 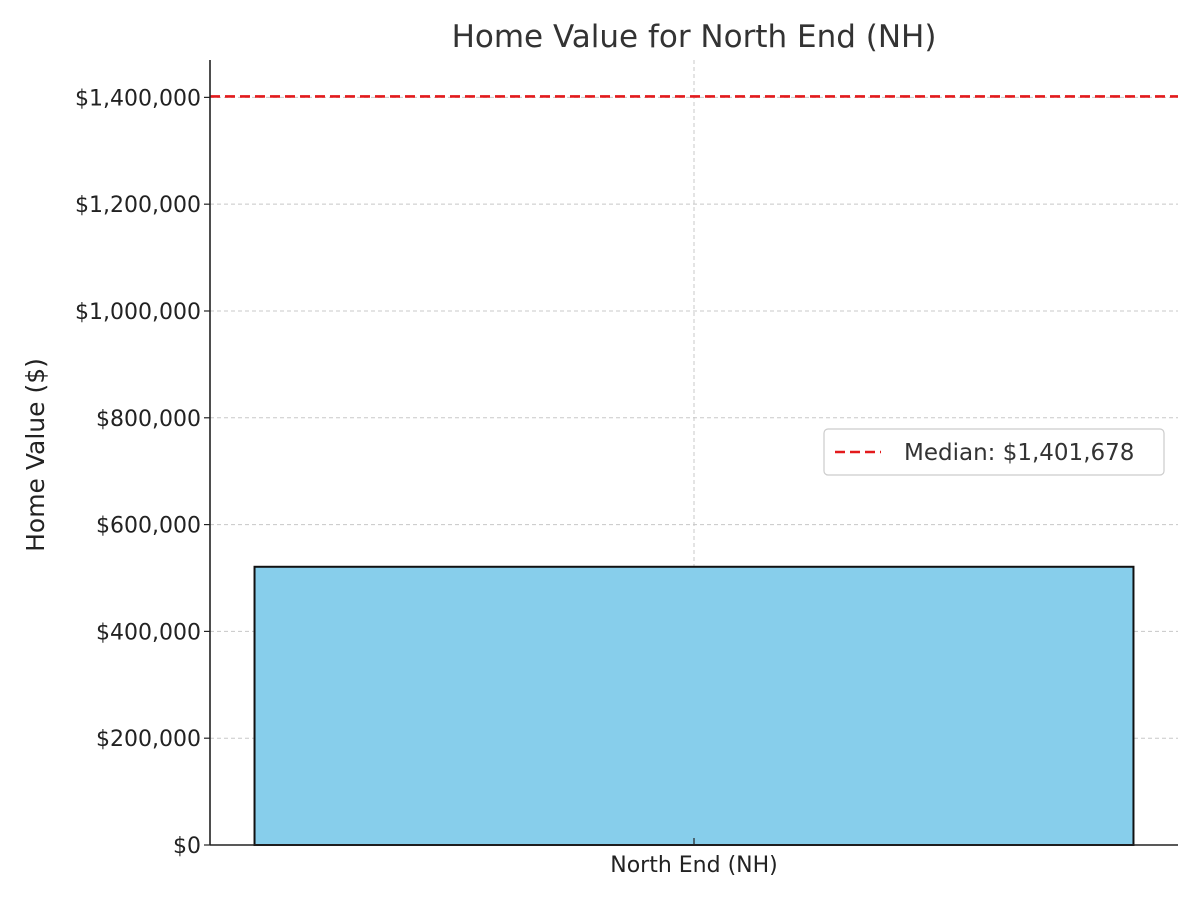 I want to click on y-tick-label: $200,000, so click(x=148, y=739).